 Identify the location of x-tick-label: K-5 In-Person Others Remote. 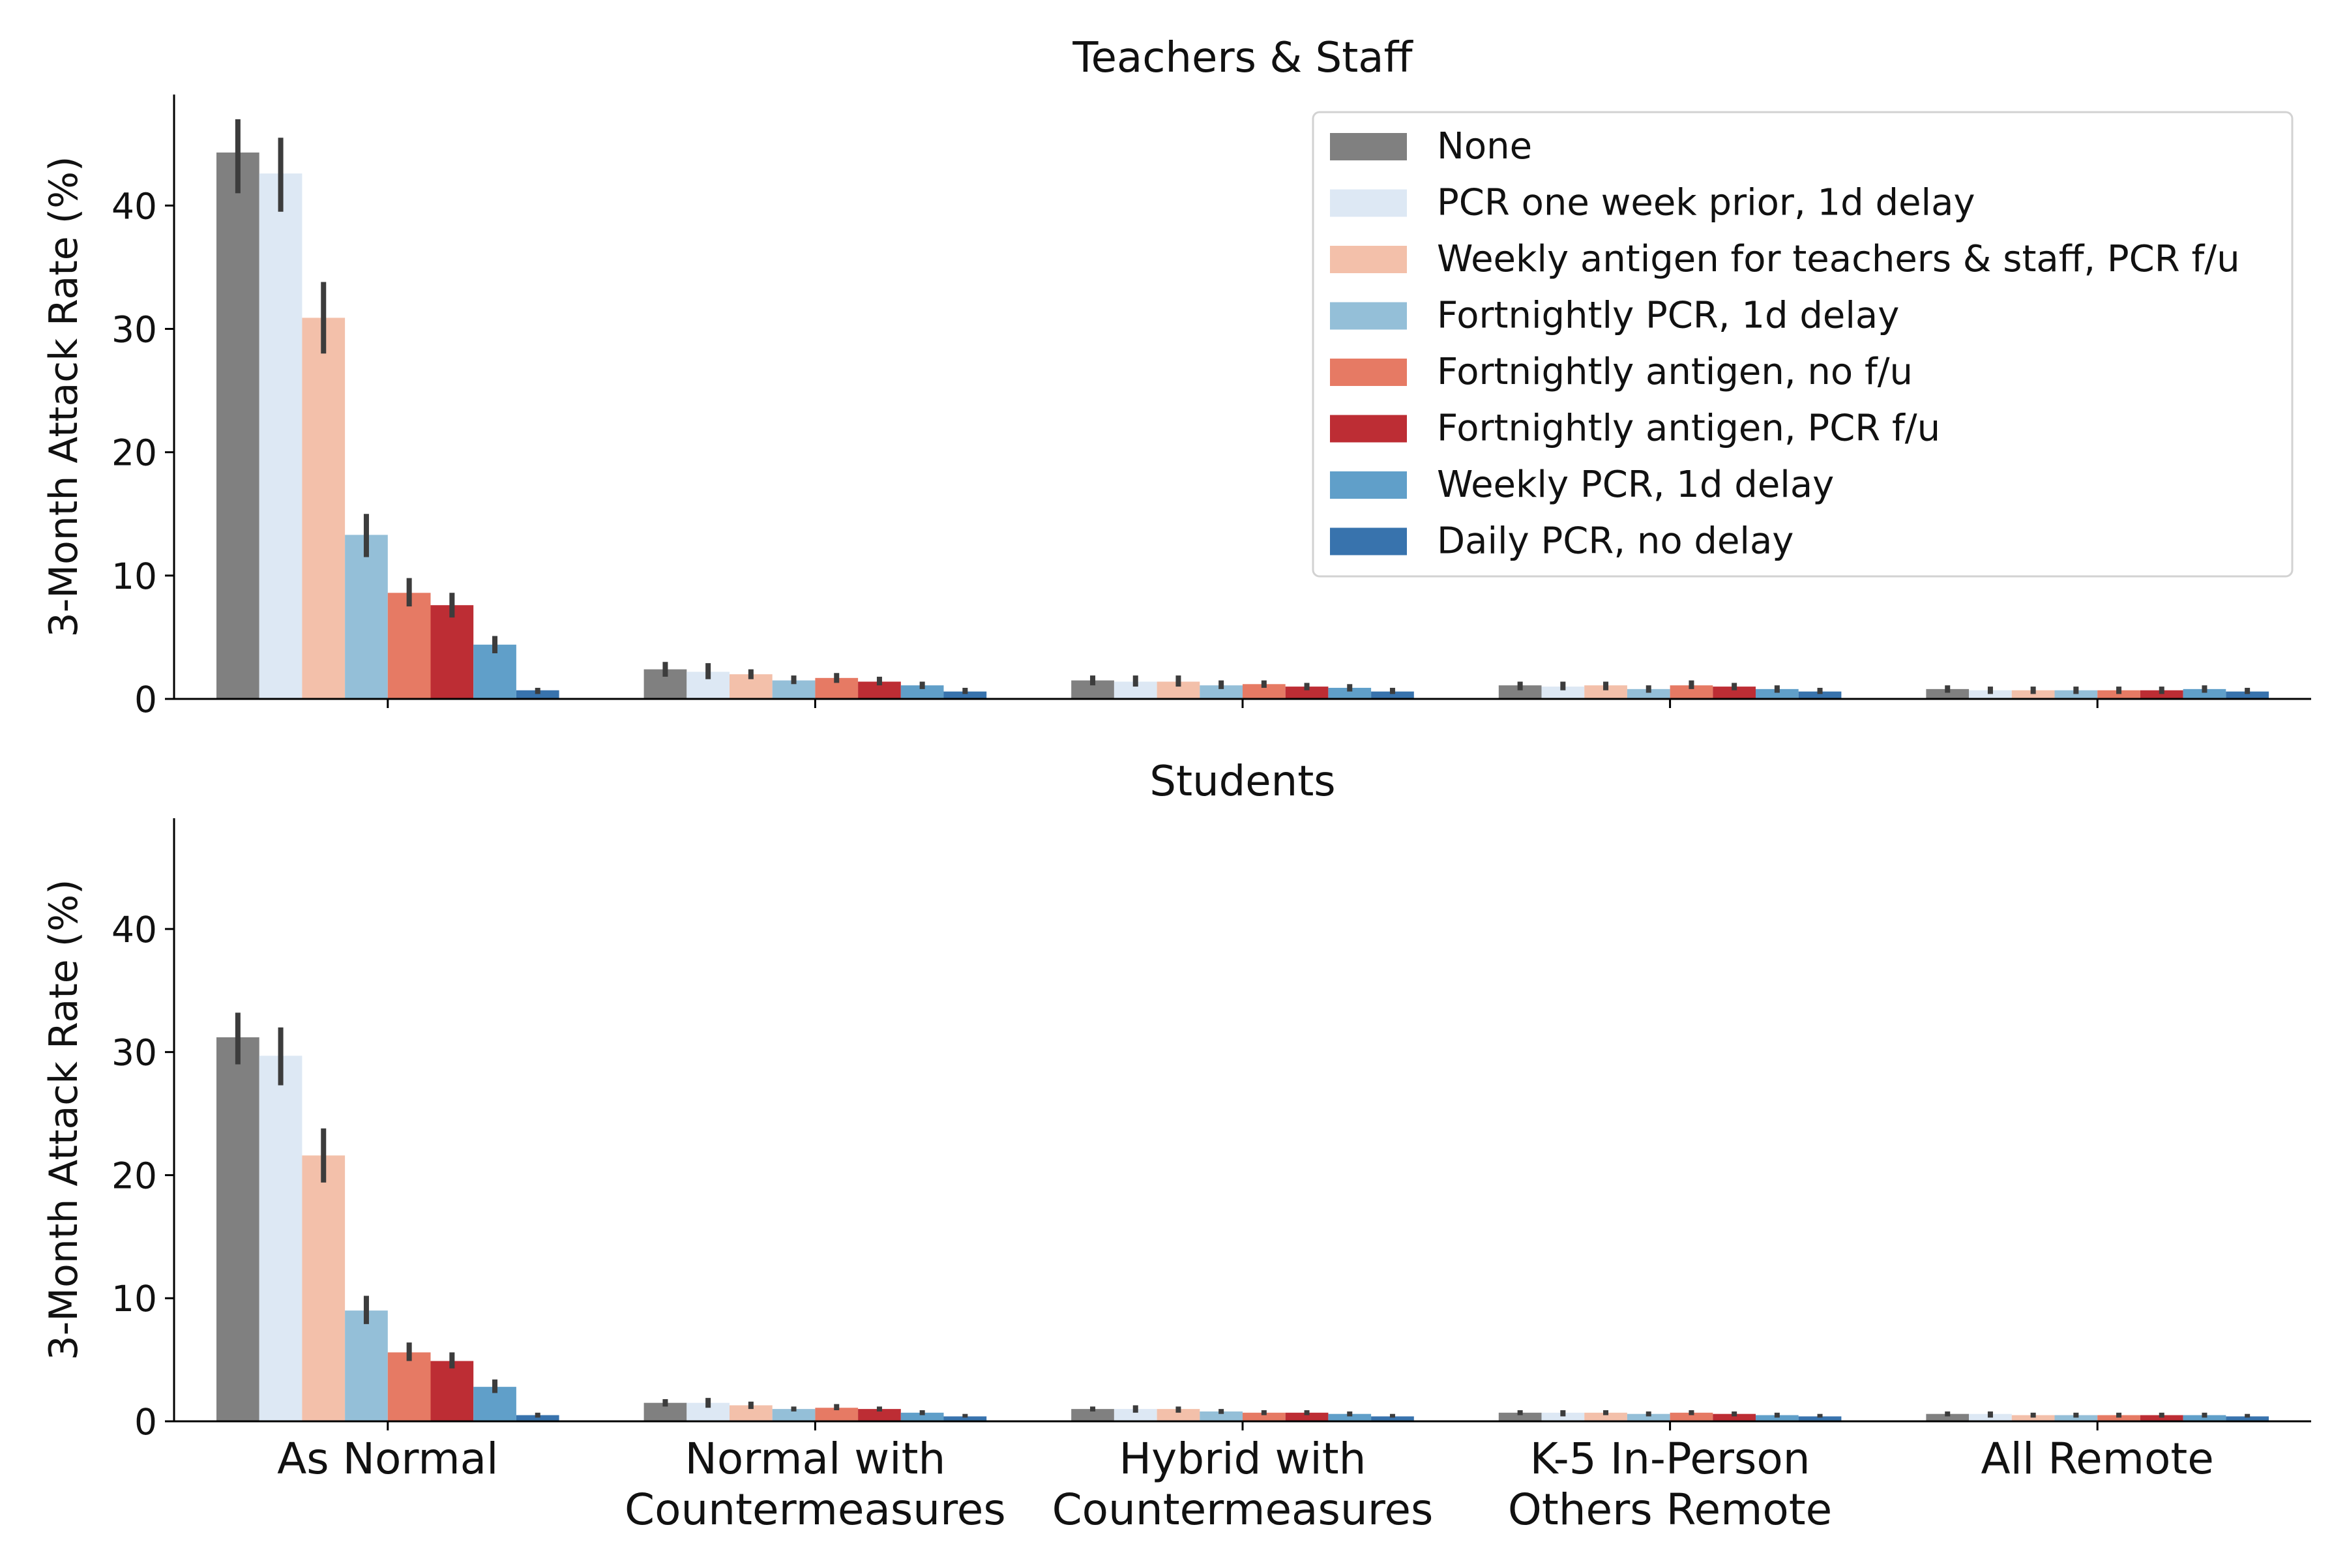
(1670, 1485).